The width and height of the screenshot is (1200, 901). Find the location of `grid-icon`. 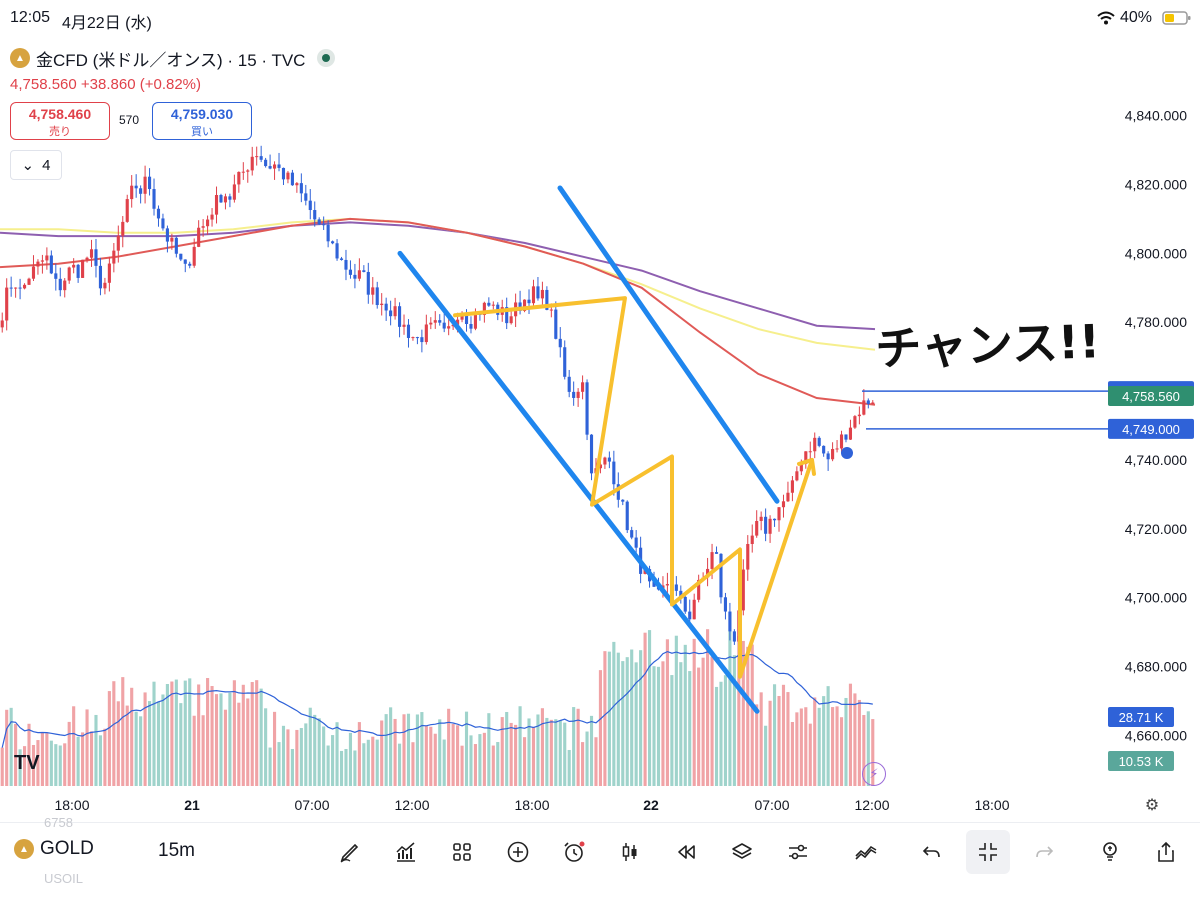

grid-icon is located at coordinates (462, 852).